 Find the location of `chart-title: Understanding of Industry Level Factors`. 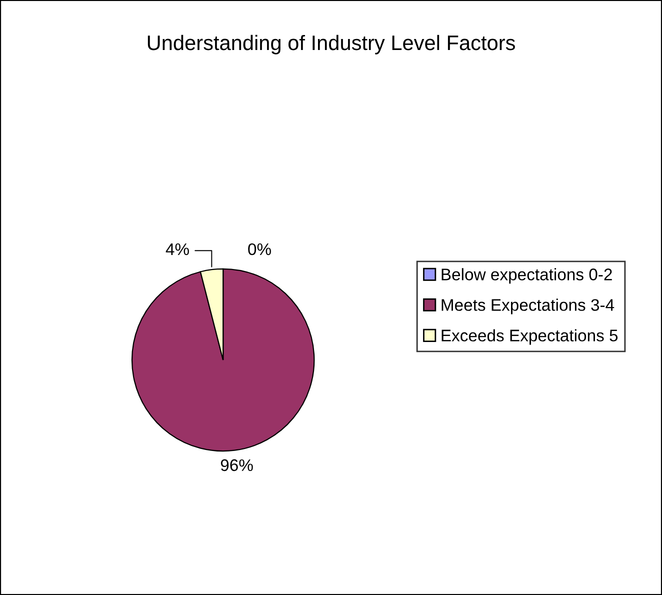

chart-title: Understanding of Industry Level Factors is located at coordinates (331, 44).